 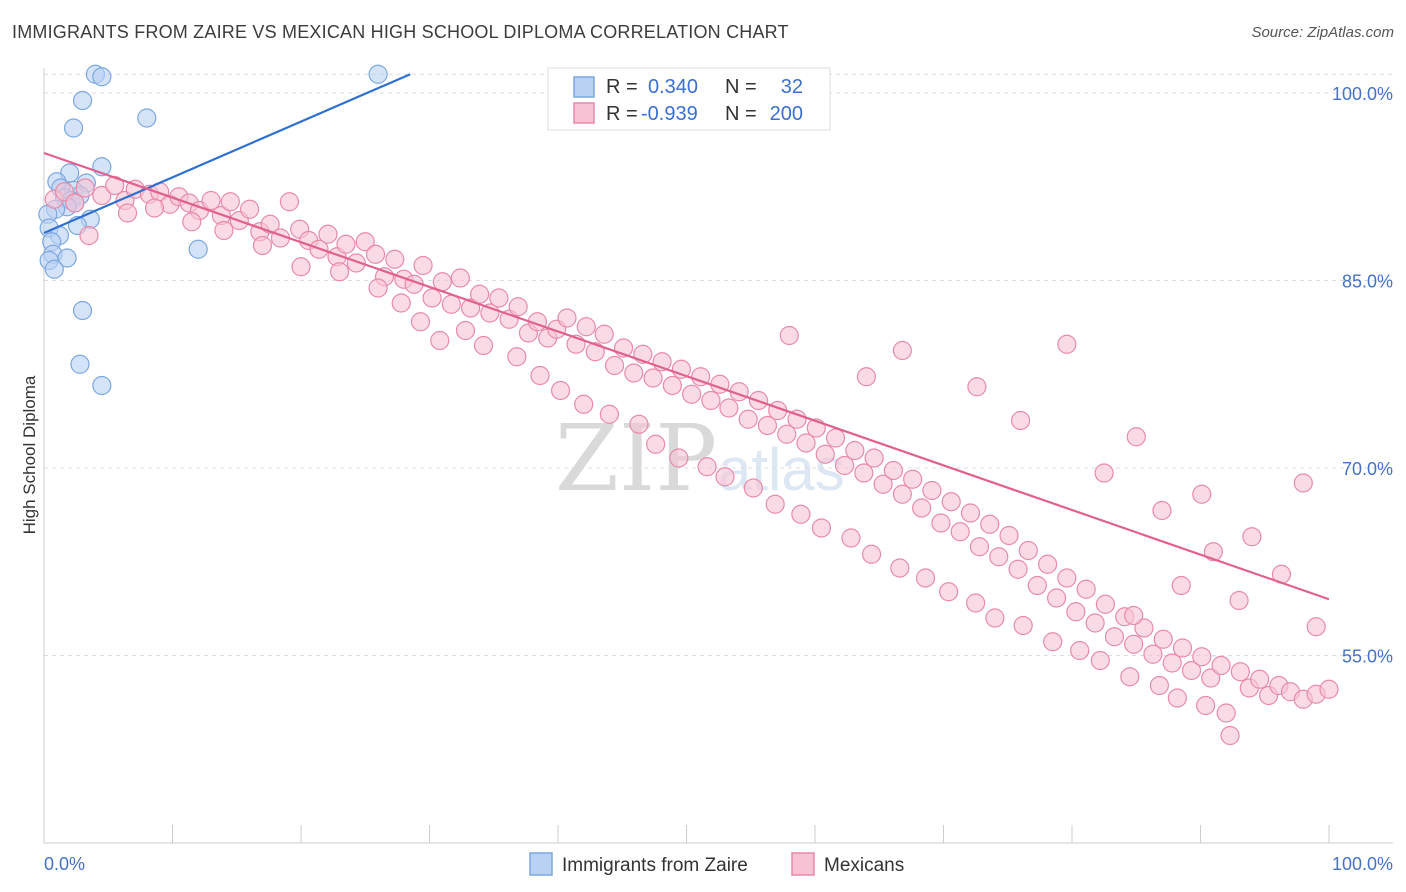 What do you see at coordinates (689, 99) in the screenshot?
I see `stats-legend: R = 0.340 N = 32 R = -0.939 N = 200` at bounding box center [689, 99].